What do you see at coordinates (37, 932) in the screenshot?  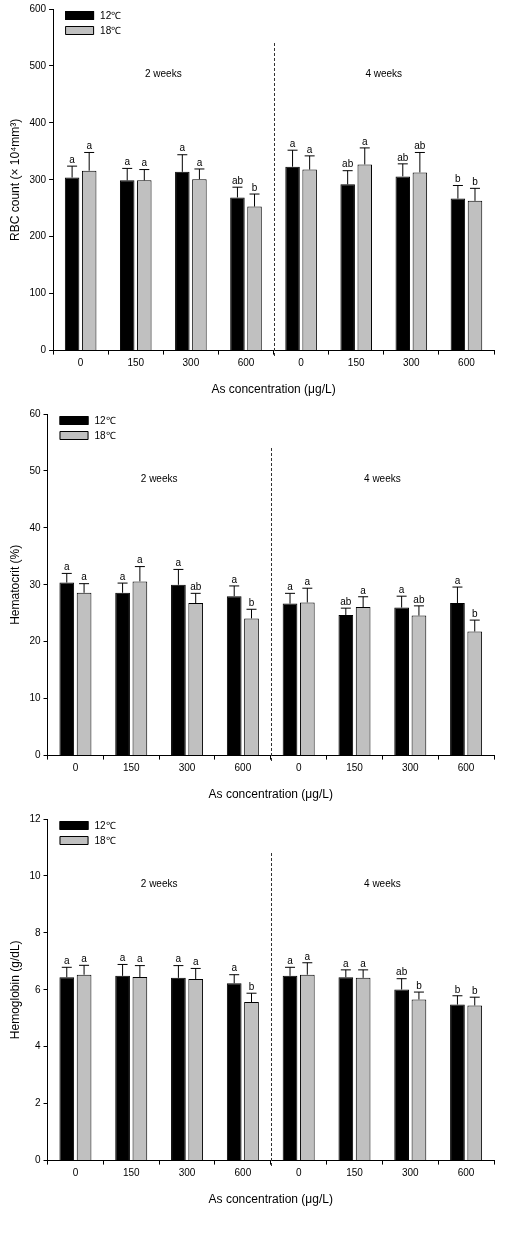 I see `y-tick-label: 8` at bounding box center [37, 932].